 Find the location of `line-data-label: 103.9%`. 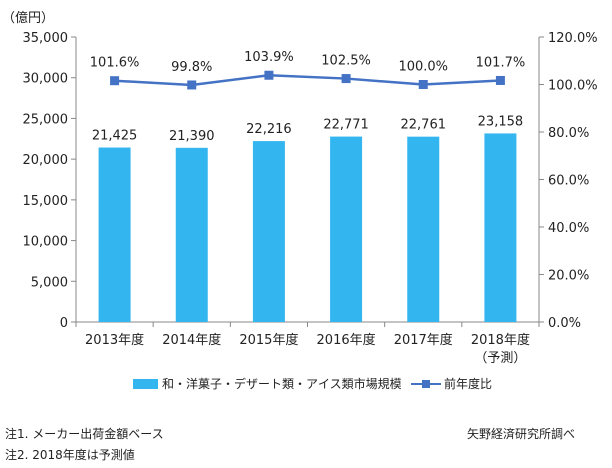

line-data-label: 103.9% is located at coordinates (269, 57).